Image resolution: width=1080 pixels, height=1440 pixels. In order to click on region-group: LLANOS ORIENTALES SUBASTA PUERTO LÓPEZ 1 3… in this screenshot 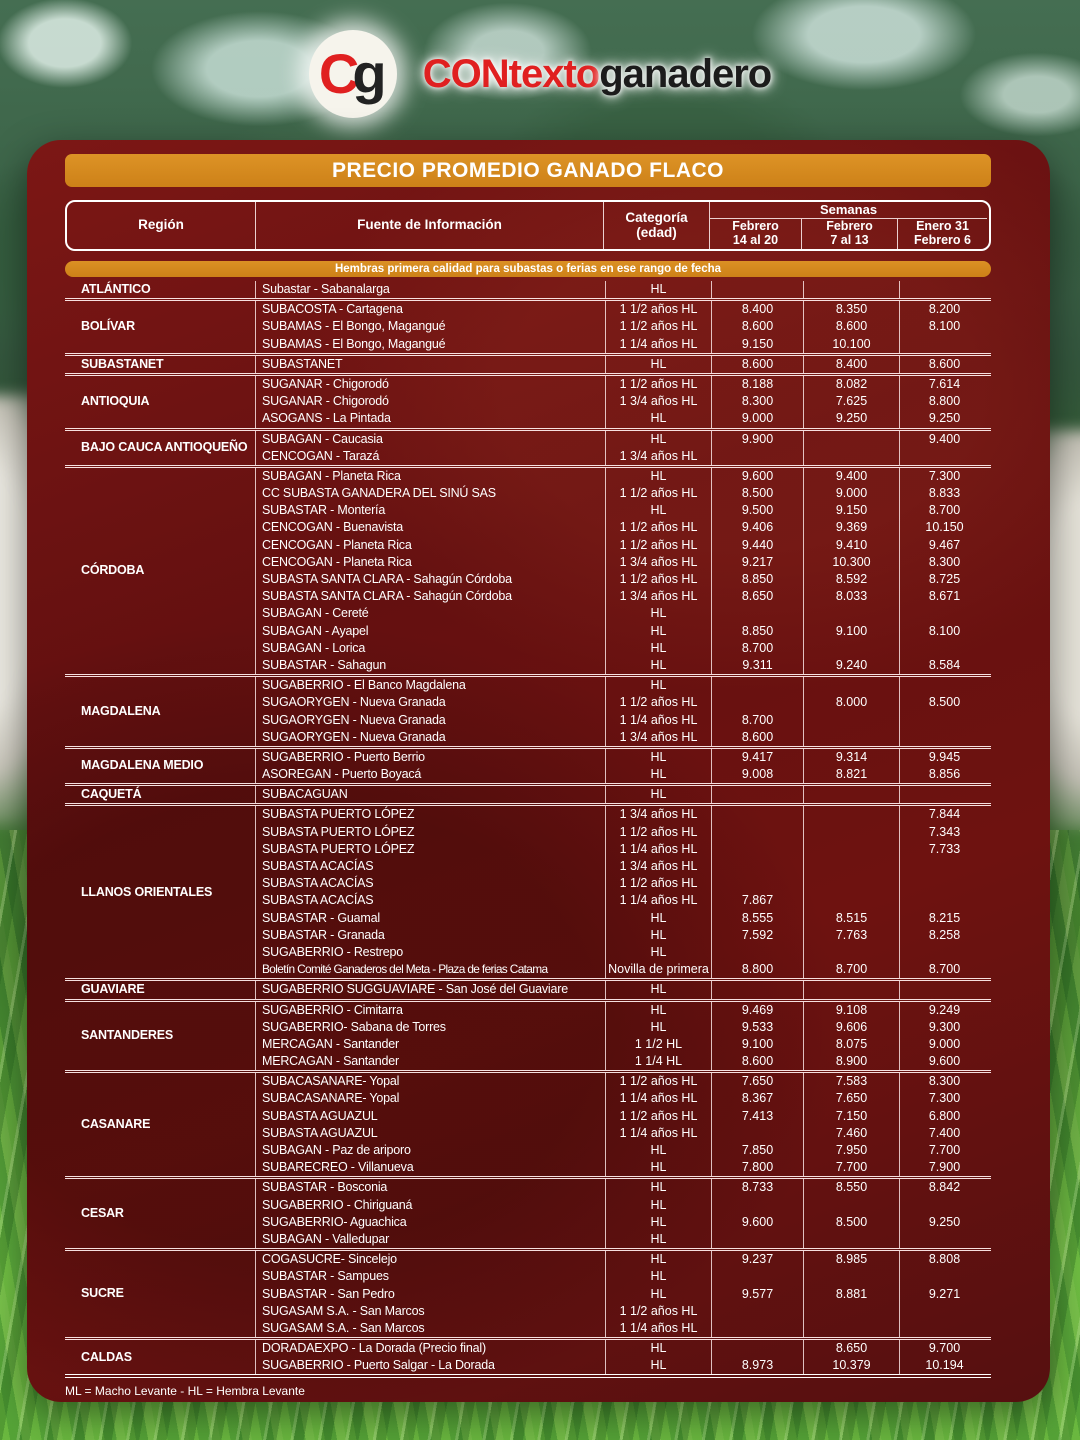, I will do `click(528, 891)`.